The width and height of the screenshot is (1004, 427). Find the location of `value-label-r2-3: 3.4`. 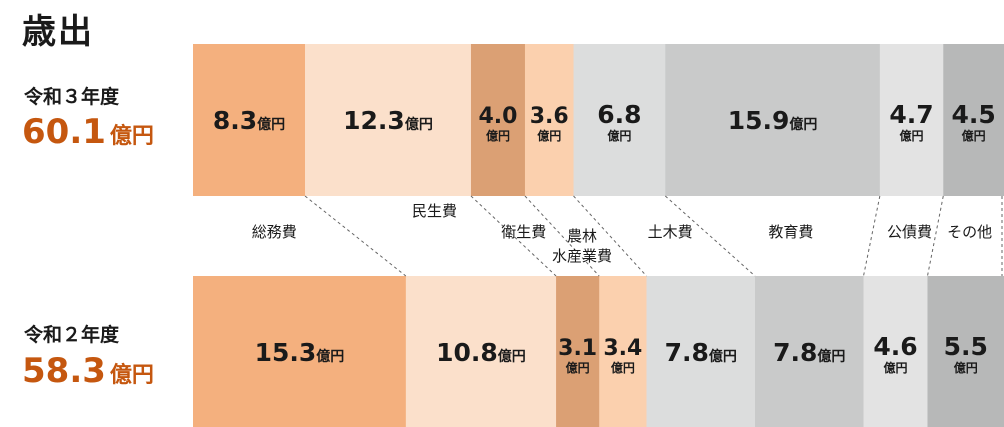

value-label-r2-3: 3.4 is located at coordinates (622, 348).